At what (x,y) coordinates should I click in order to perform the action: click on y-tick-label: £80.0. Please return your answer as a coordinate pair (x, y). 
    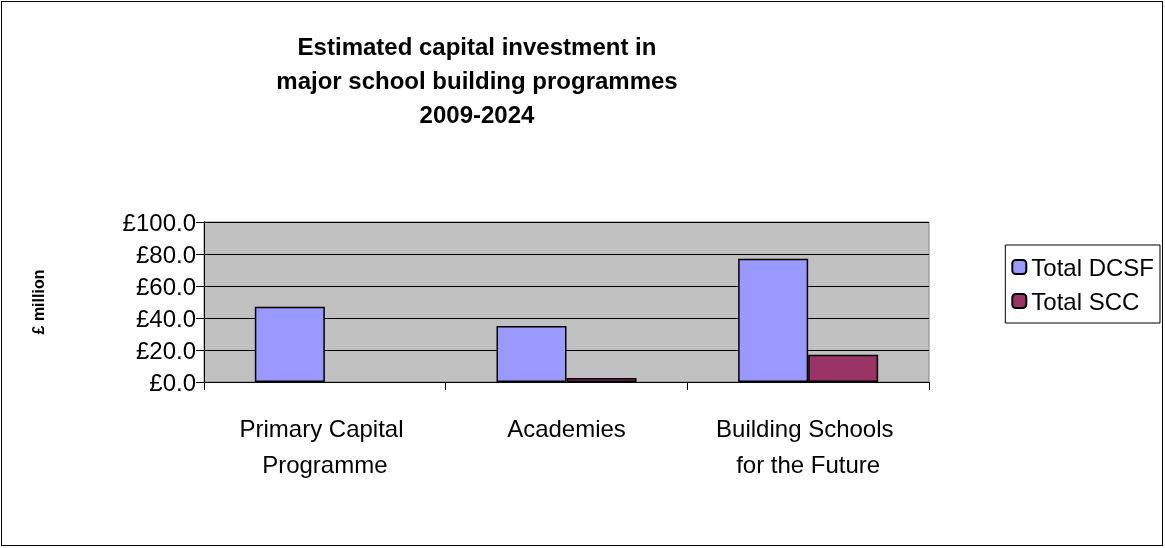
    Looking at the image, I should click on (165, 254).